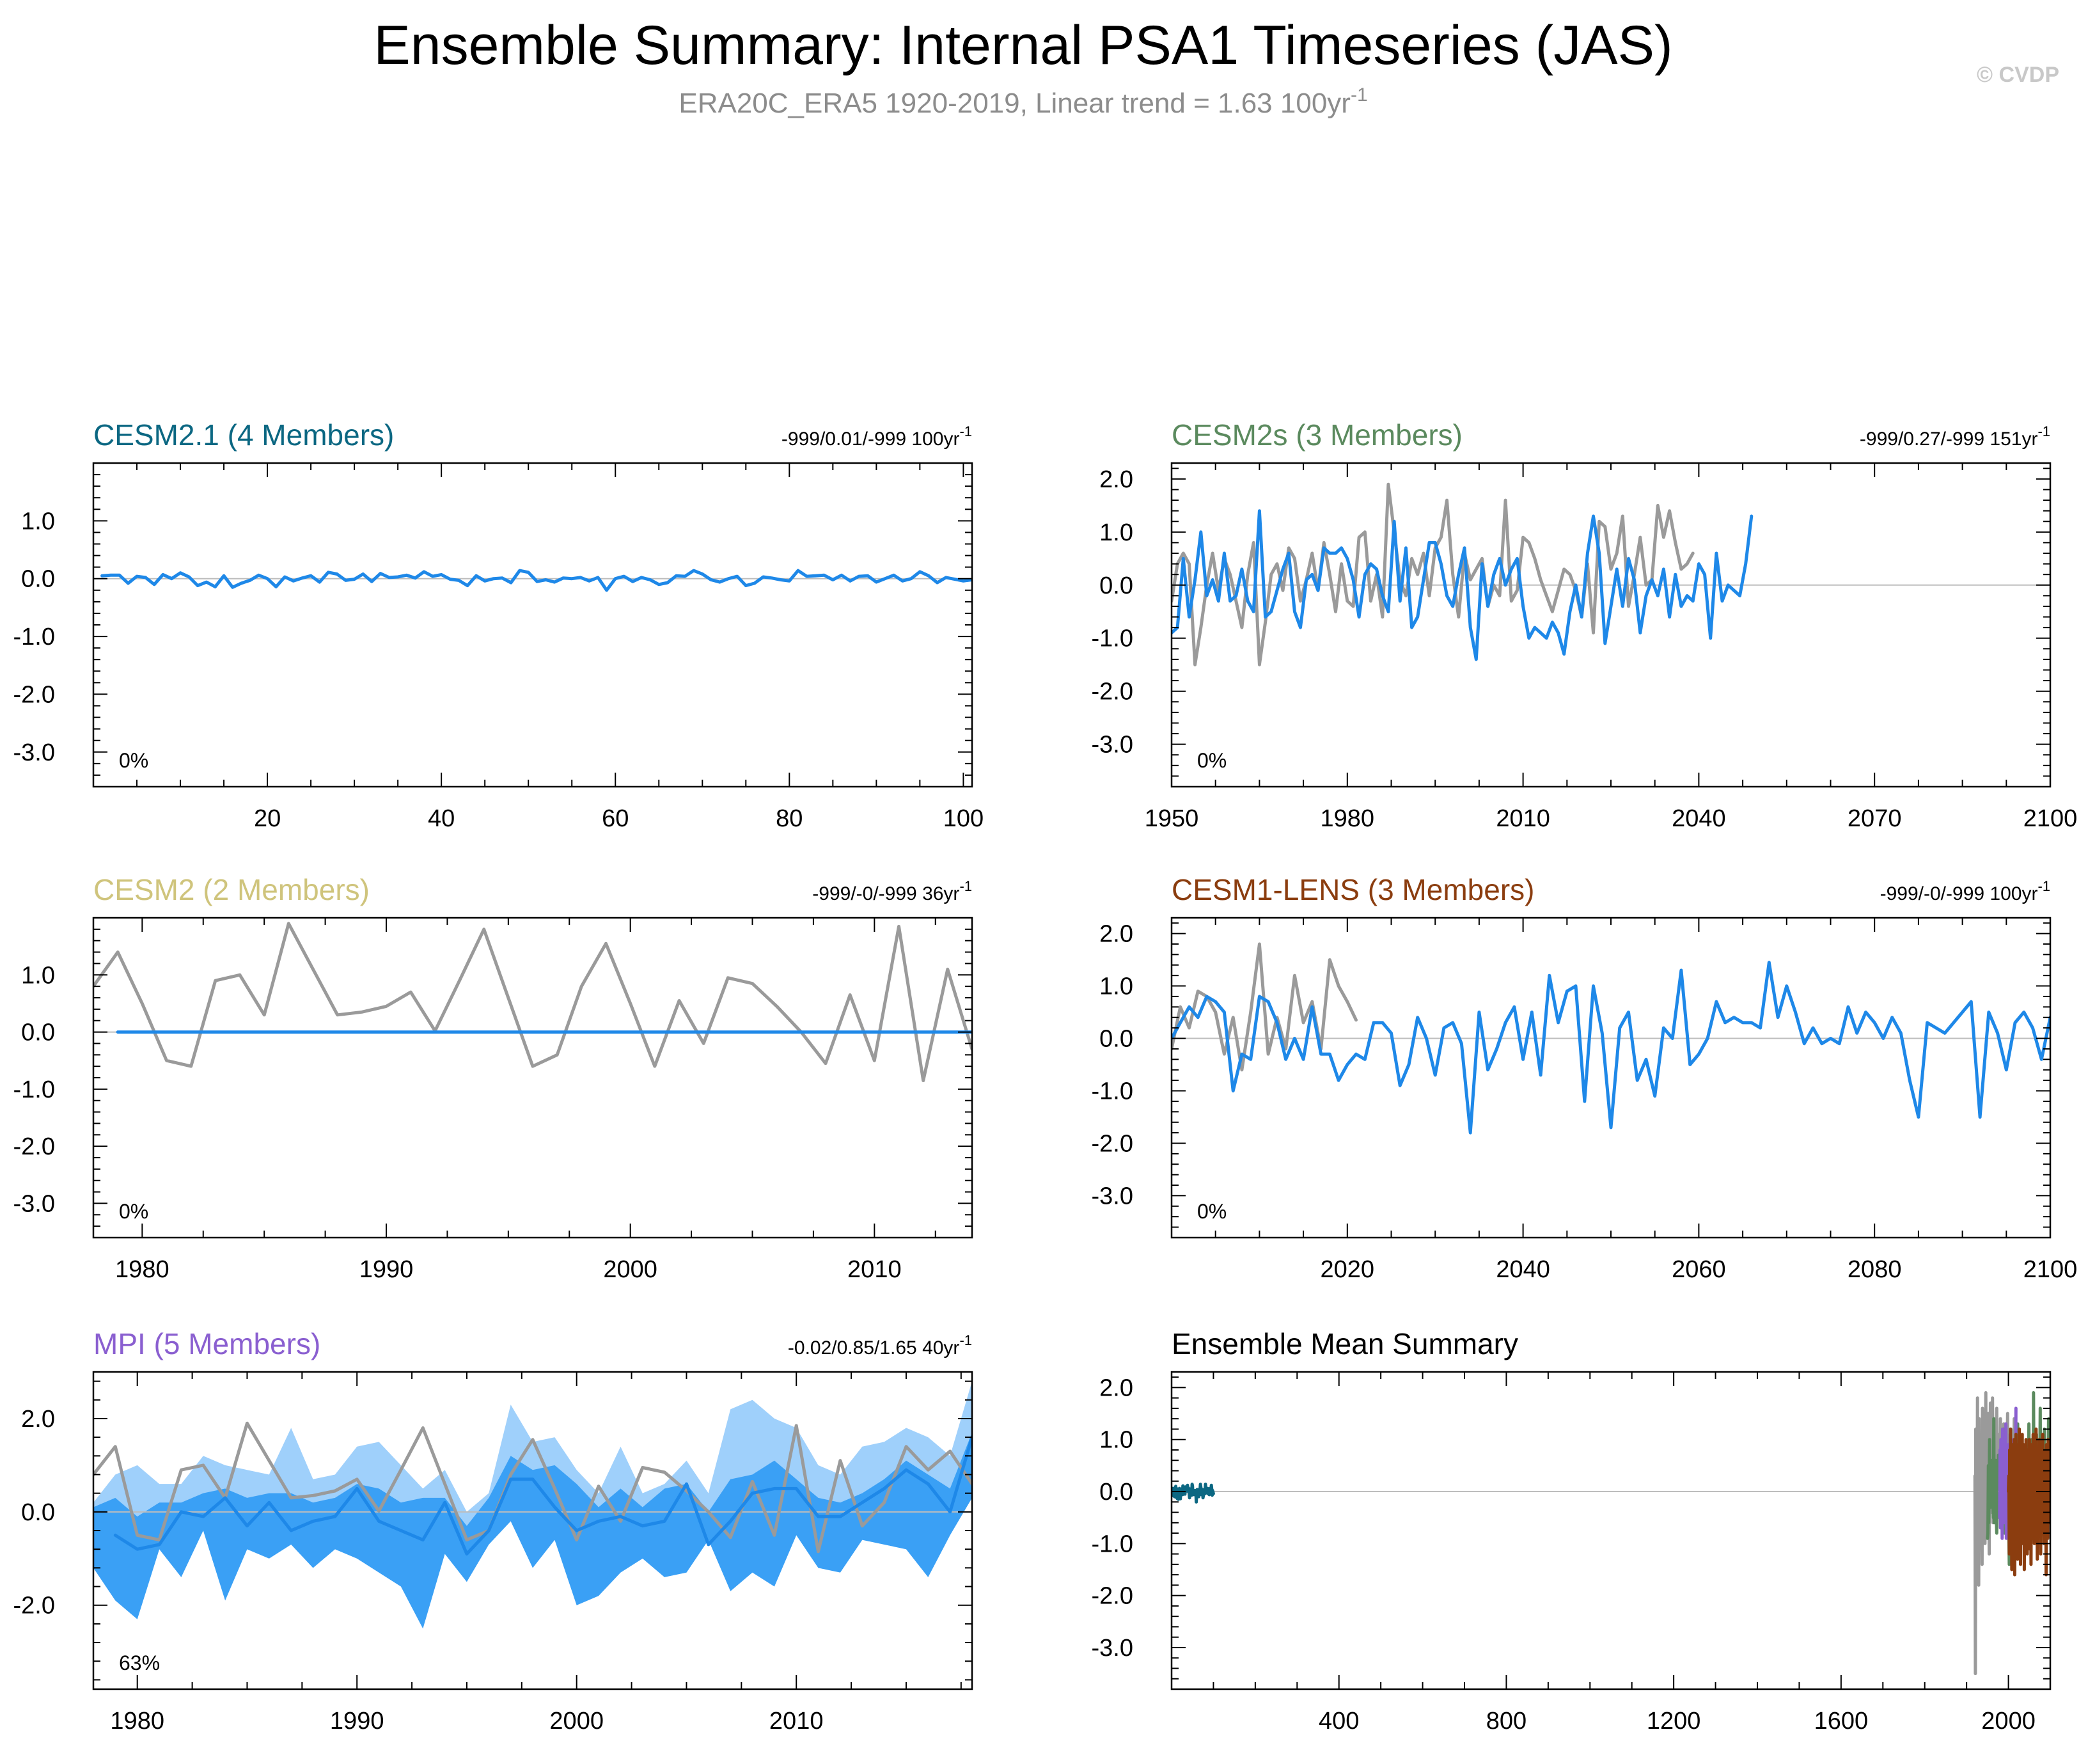  What do you see at coordinates (874, 1348) in the screenshot?
I see `trend-stats-value: -0.02/0.85/1.65 40yr` at bounding box center [874, 1348].